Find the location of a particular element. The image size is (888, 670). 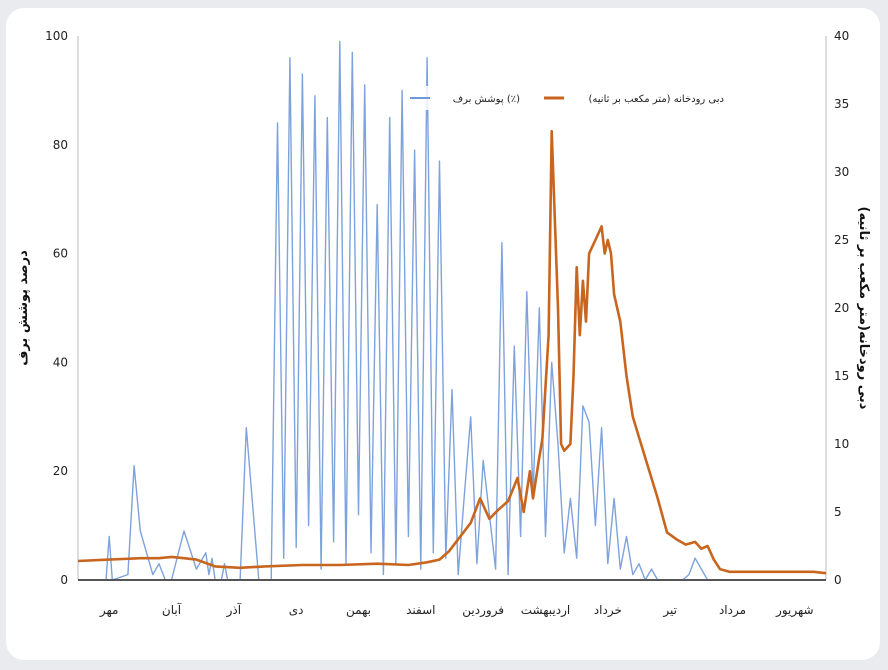

right-tick-label: 35 is located at coordinates (841, 104).